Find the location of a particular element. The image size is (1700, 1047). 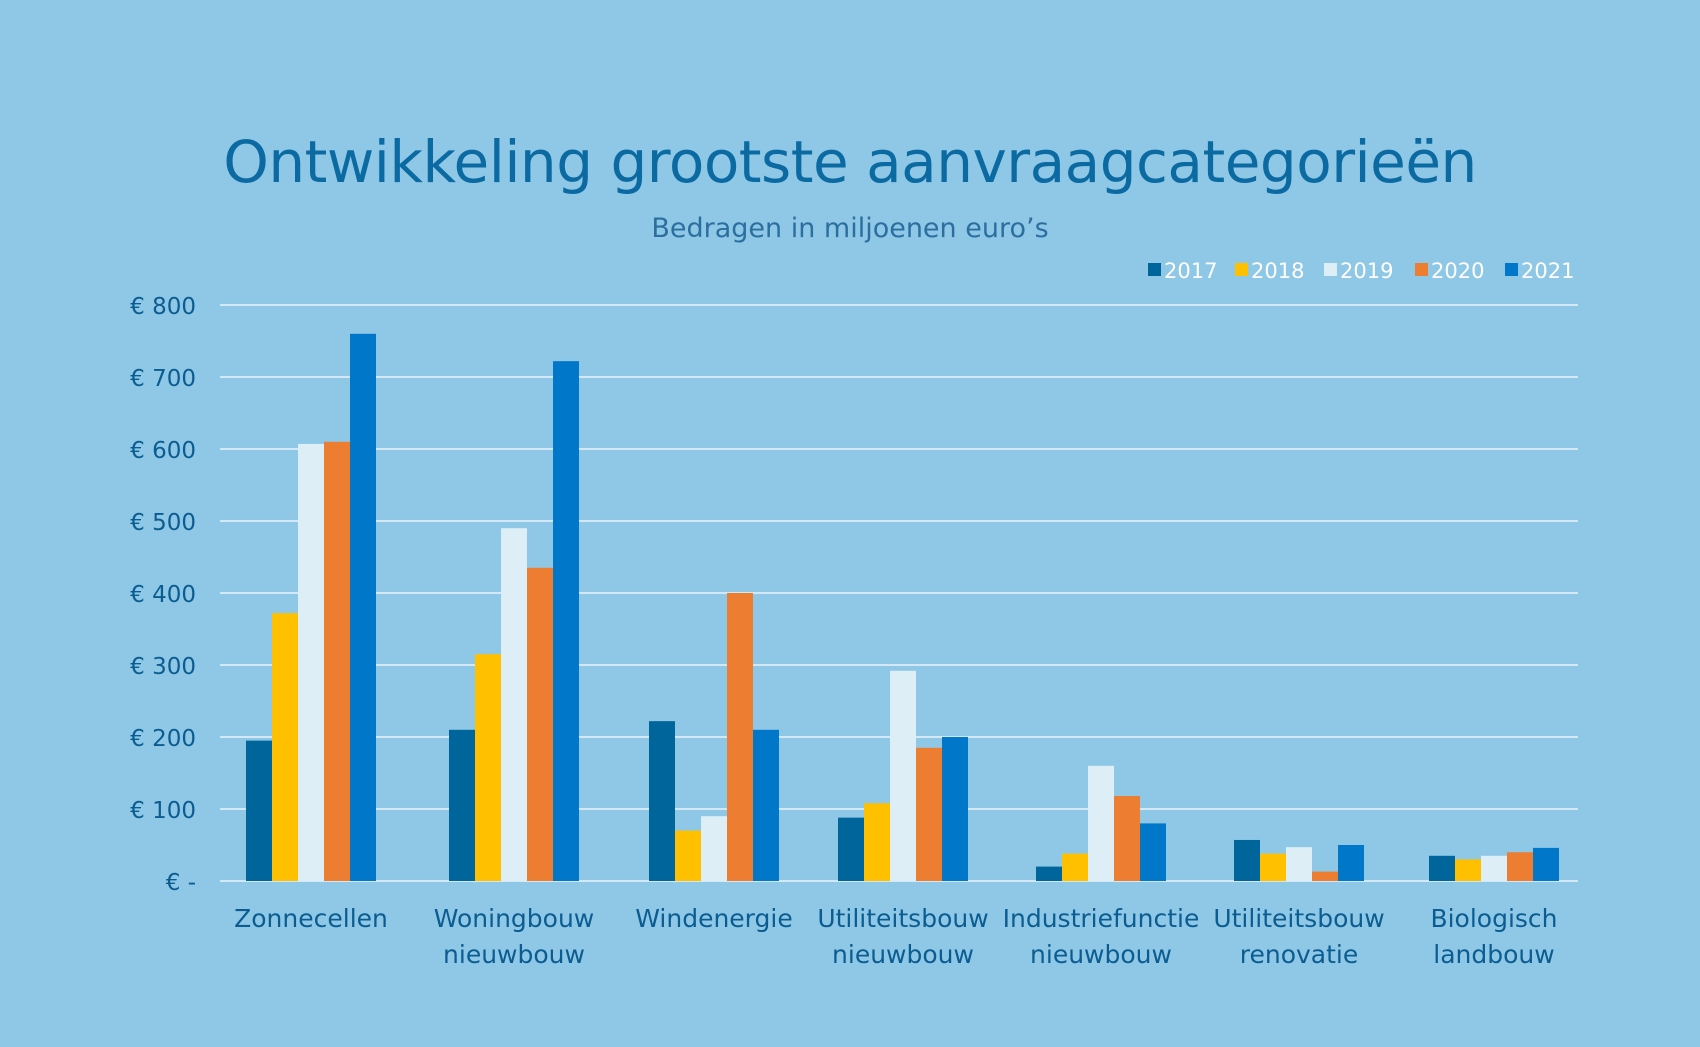

chart-subtitle: Bedragen in miljoenen euro’s is located at coordinates (850, 228).